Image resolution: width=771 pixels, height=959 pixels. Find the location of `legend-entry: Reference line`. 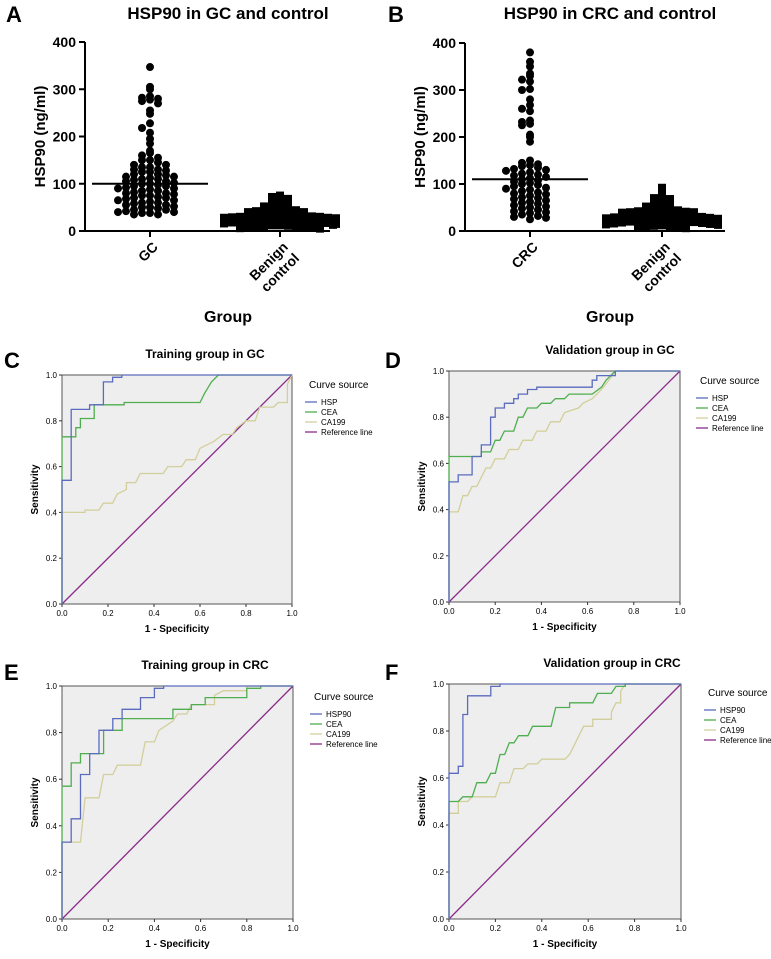

legend-entry: Reference line is located at coordinates (745, 740).